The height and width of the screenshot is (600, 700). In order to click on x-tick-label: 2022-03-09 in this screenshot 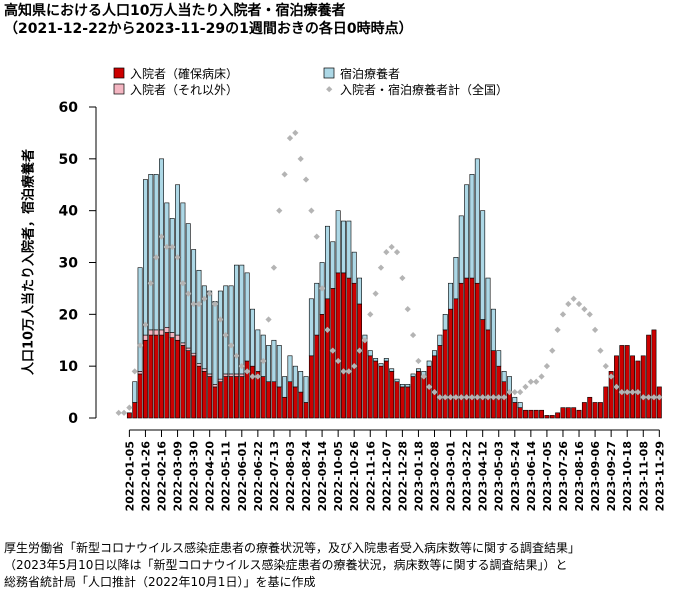, I will do `click(178, 476)`.